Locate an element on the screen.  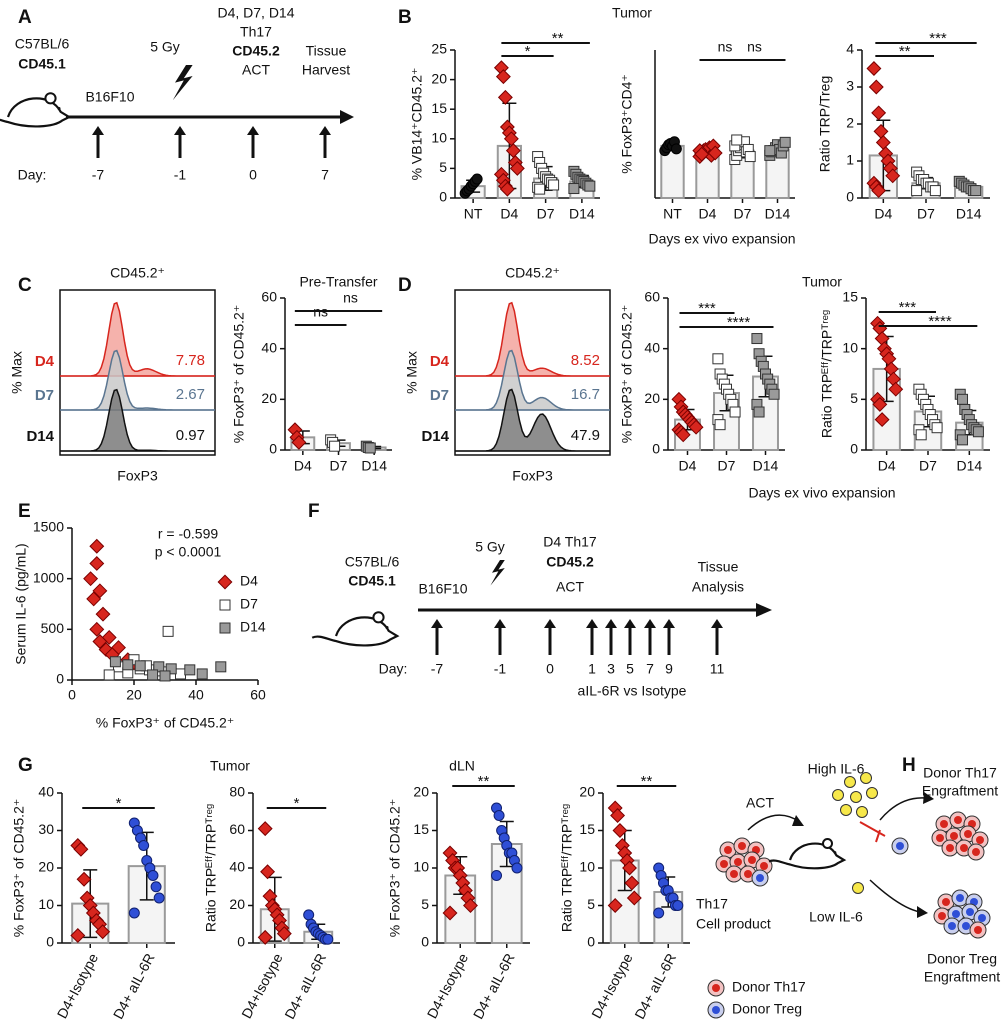
y-axis-label: % Max is located at coordinates (17, 372).